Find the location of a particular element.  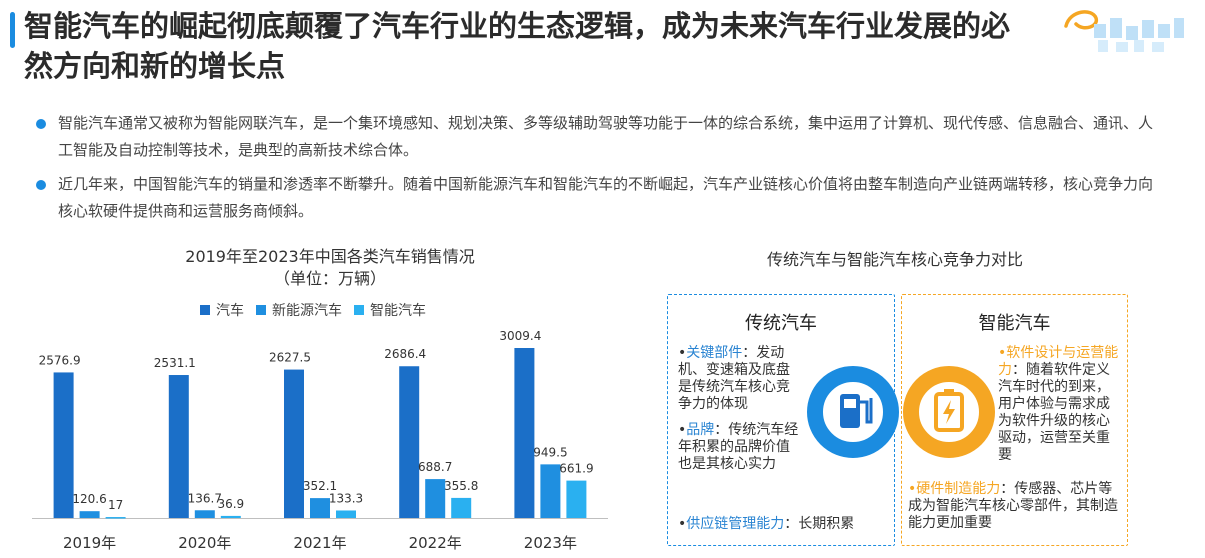

point-key: 关键部件 is located at coordinates (714, 353).